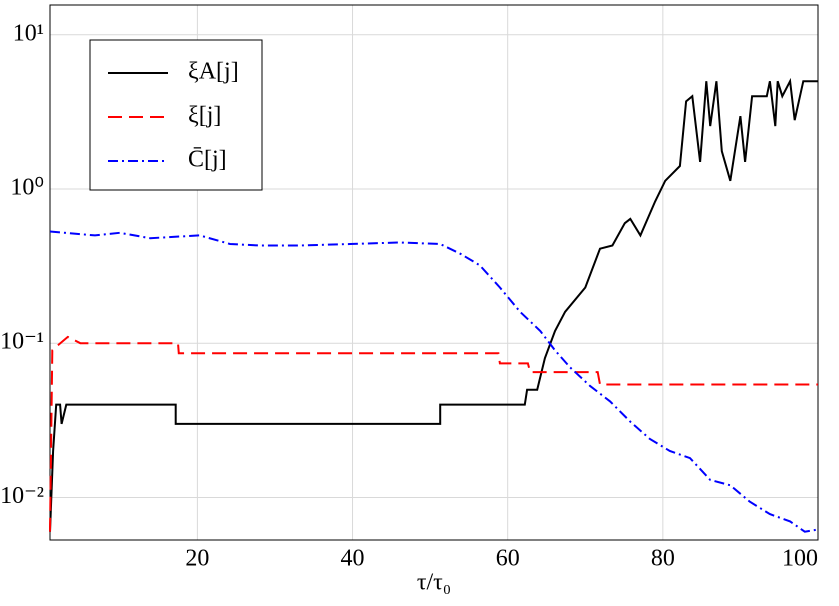 This screenshot has height=606, width=839. Describe the element at coordinates (207, 160) in the screenshot. I see `legend-label: C̄[j]` at that location.